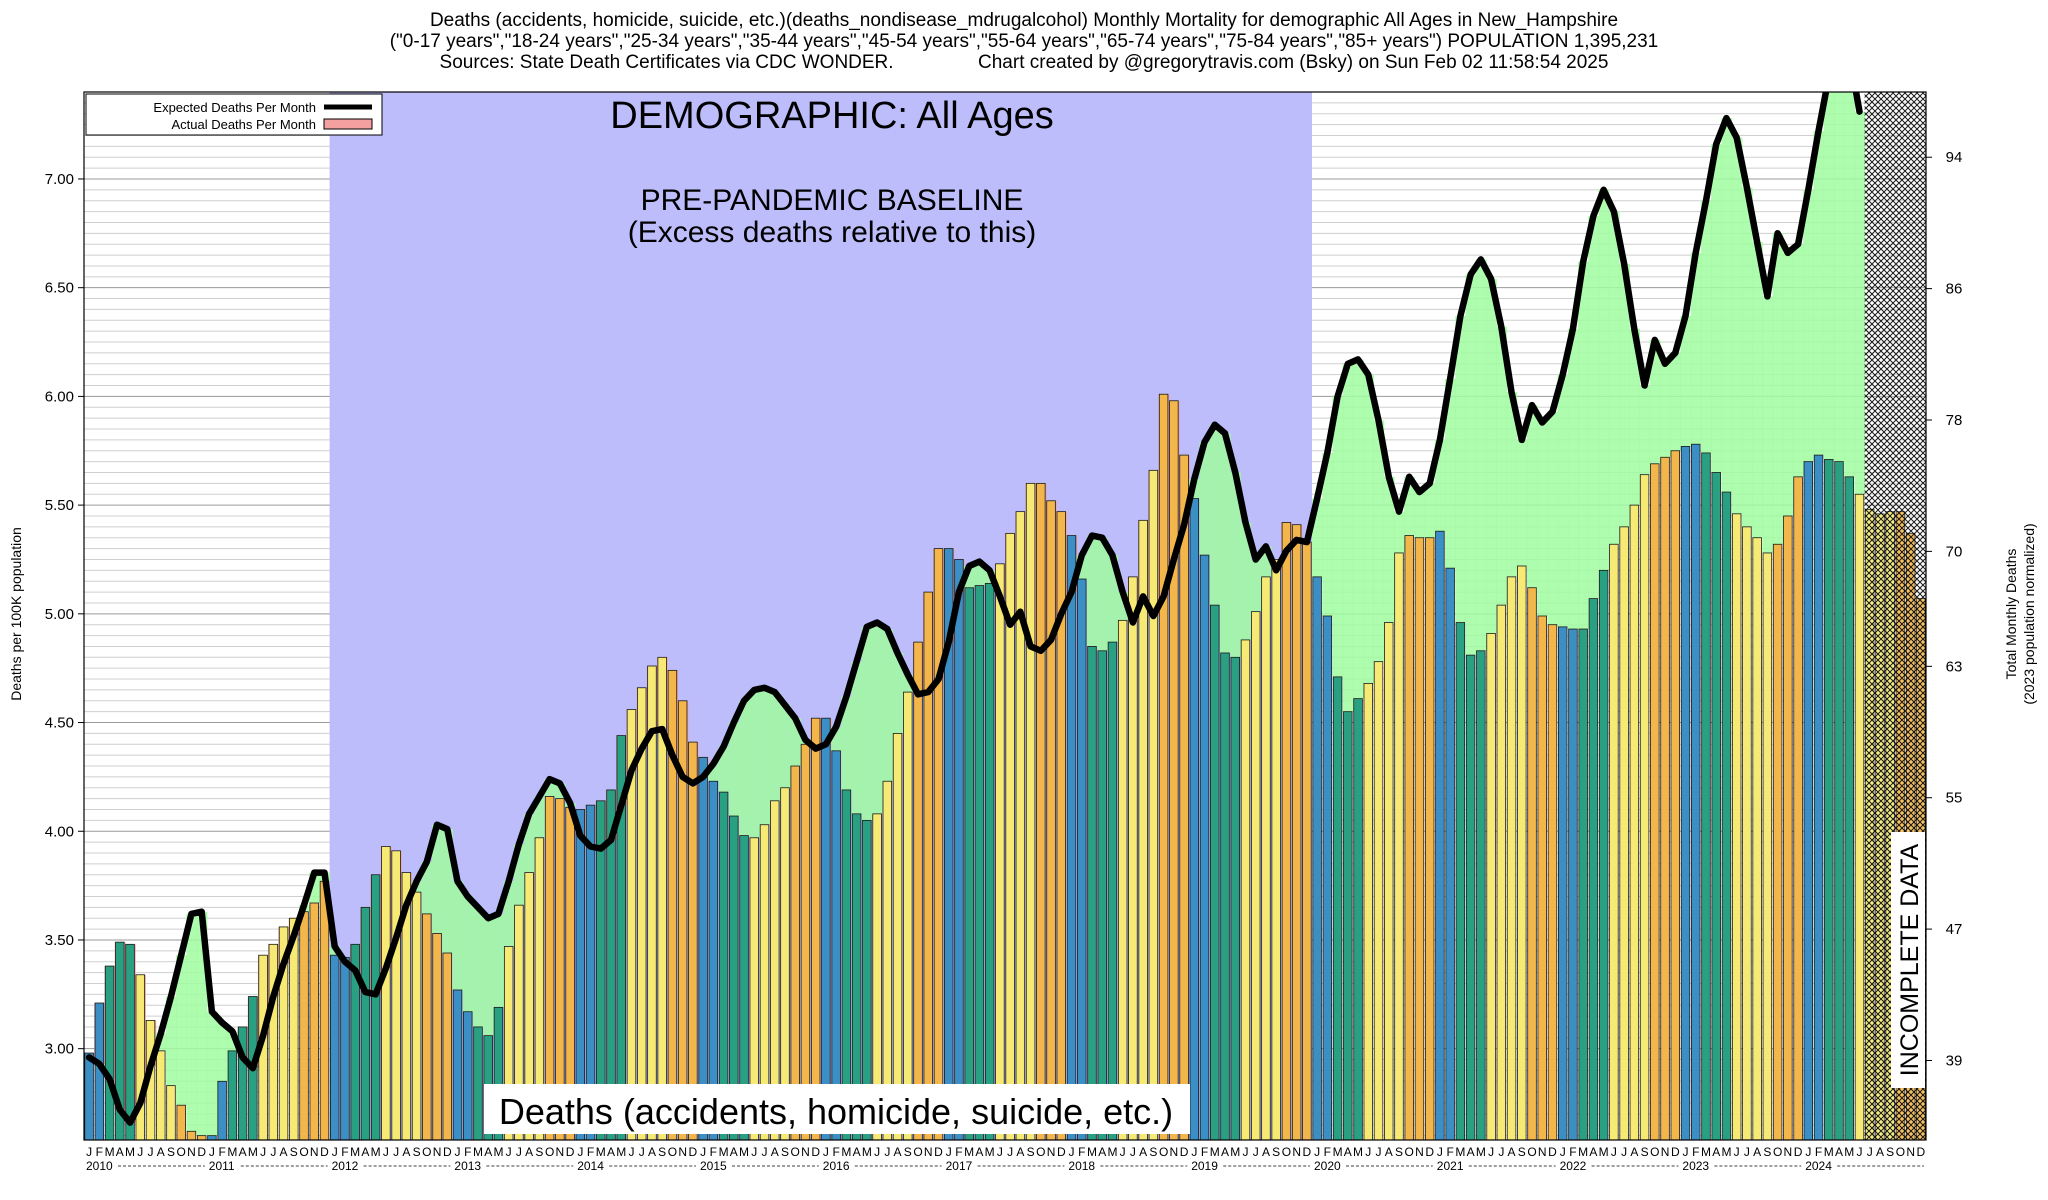  I want to click on year-label: 2011, so click(222, 1166).